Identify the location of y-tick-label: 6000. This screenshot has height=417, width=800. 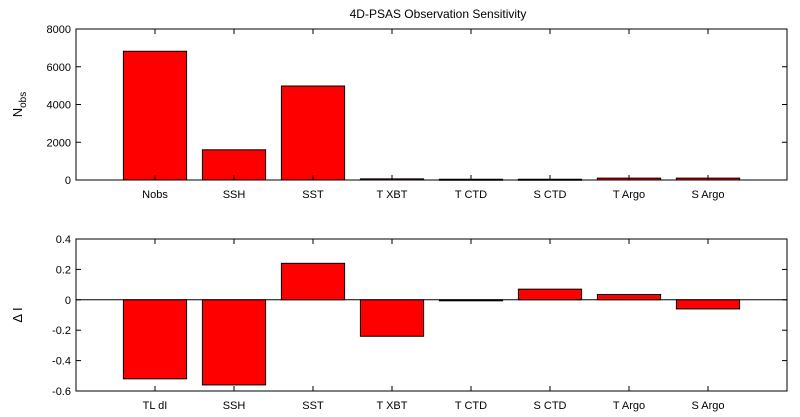
(59, 68).